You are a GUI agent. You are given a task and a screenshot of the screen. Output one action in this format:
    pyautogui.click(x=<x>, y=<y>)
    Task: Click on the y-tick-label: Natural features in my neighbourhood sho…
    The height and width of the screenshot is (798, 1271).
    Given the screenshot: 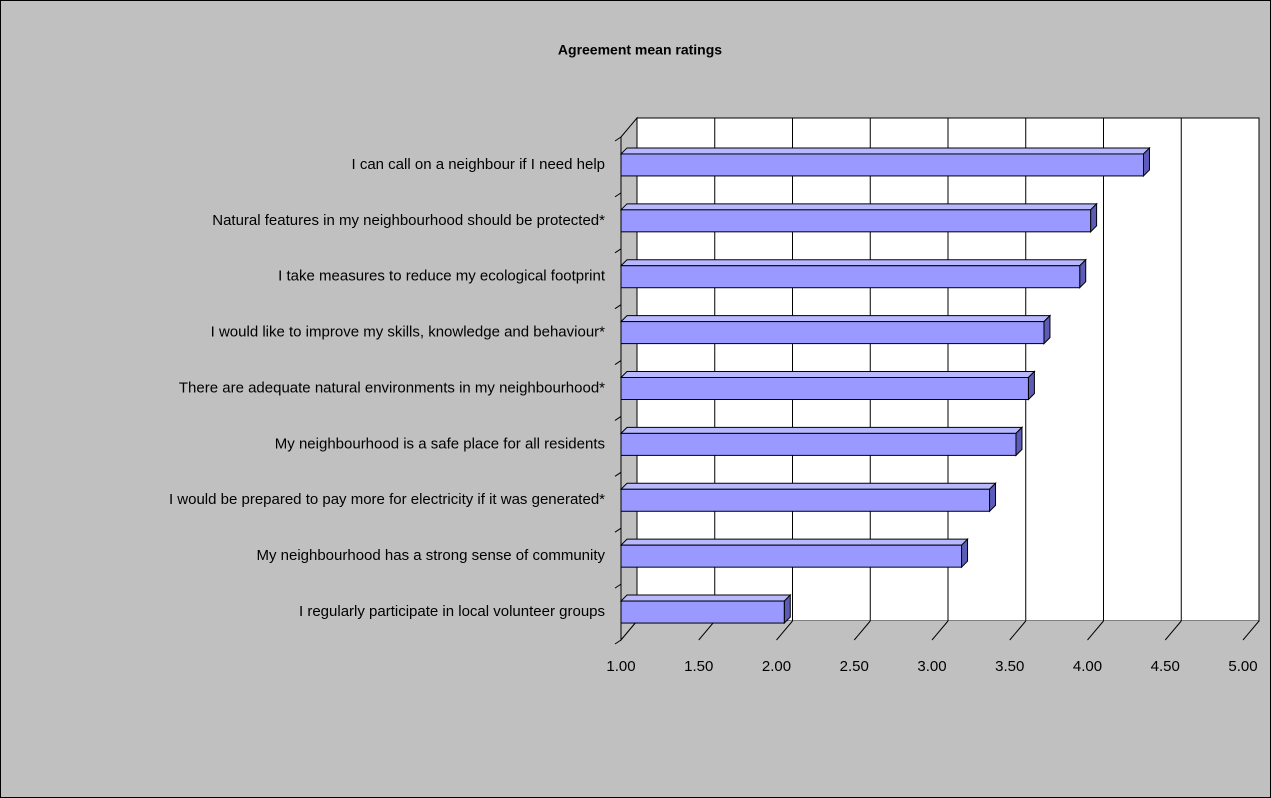 What is the action you would take?
    pyautogui.click(x=408, y=220)
    